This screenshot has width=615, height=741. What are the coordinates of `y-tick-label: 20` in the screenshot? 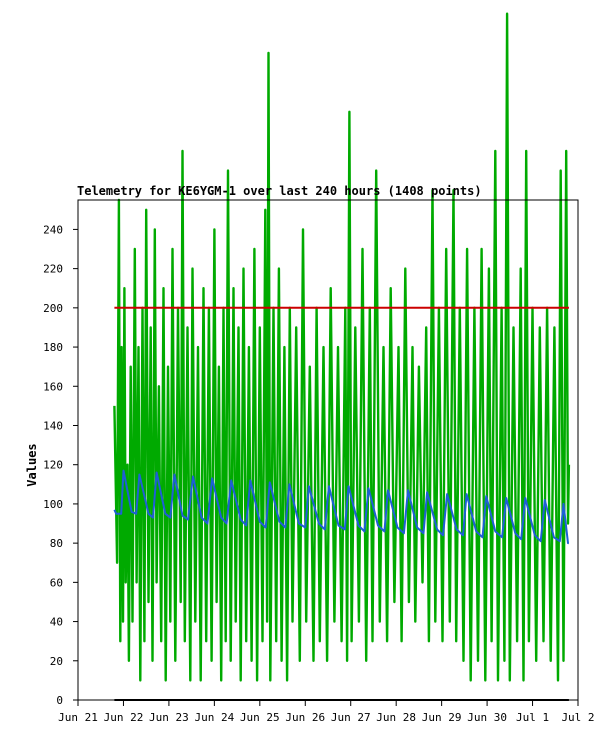 It's located at (56, 661).